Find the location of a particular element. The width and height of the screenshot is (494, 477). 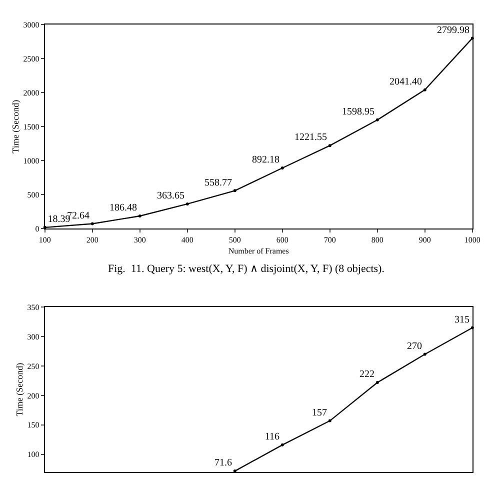

data-label: 1598.95 is located at coordinates (358, 112).